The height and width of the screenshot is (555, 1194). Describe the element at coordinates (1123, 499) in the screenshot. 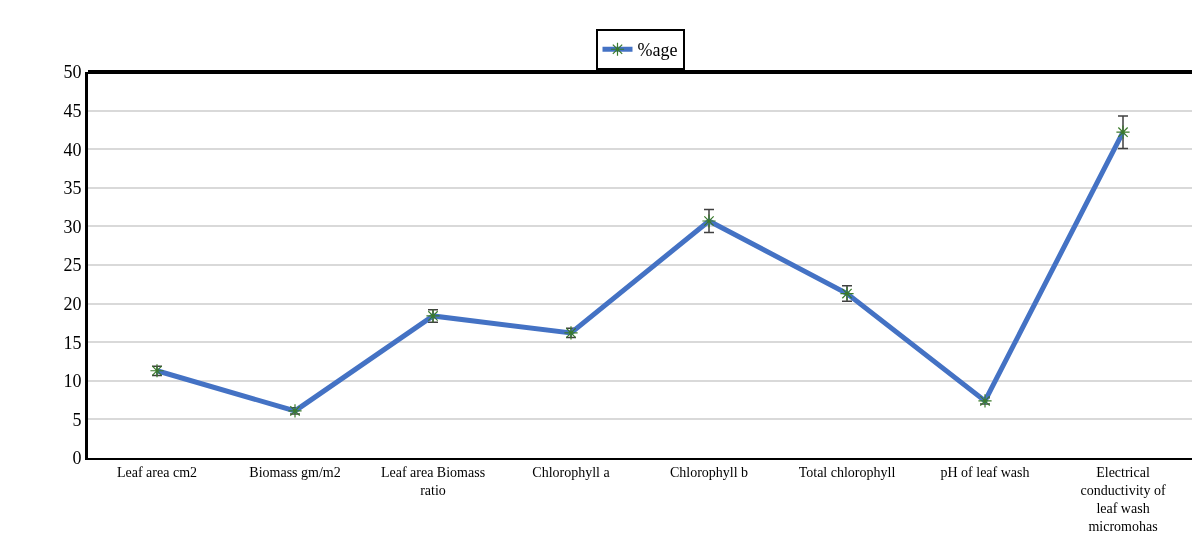

I see `x-tick-label: Electrical conductivity of leaf wash micromohas` at that location.